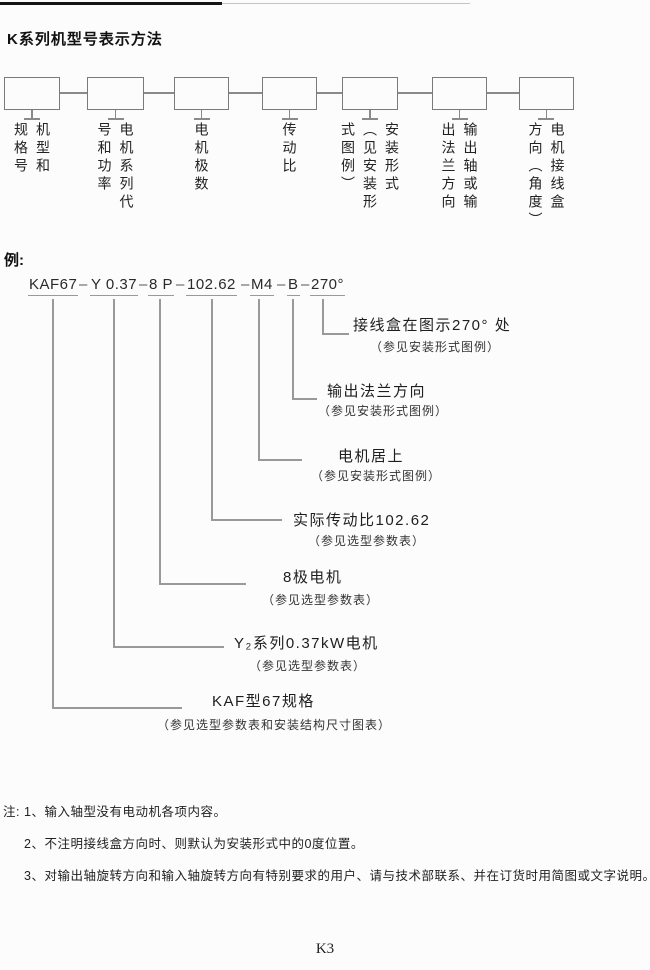 Image resolution: width=650 pixels, height=970 pixels. Describe the element at coordinates (32, 149) in the screenshot. I see `box-label-spec: 机型和 规格号` at that location.